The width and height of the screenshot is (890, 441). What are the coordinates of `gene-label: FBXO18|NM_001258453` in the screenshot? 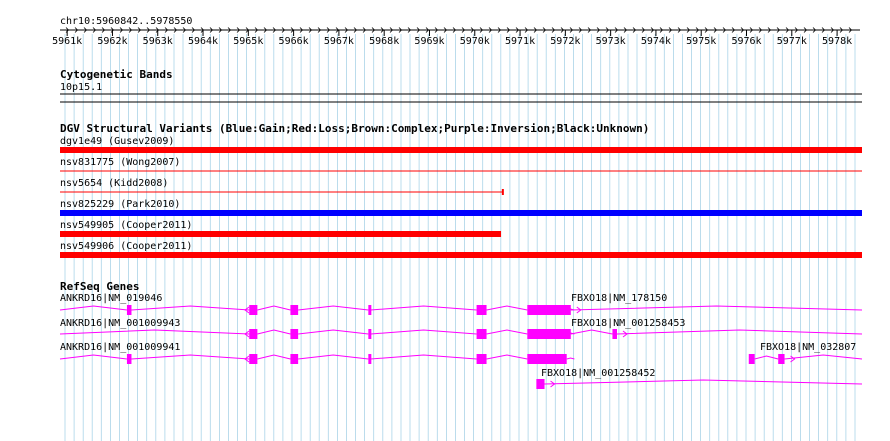 It's located at (628, 323).